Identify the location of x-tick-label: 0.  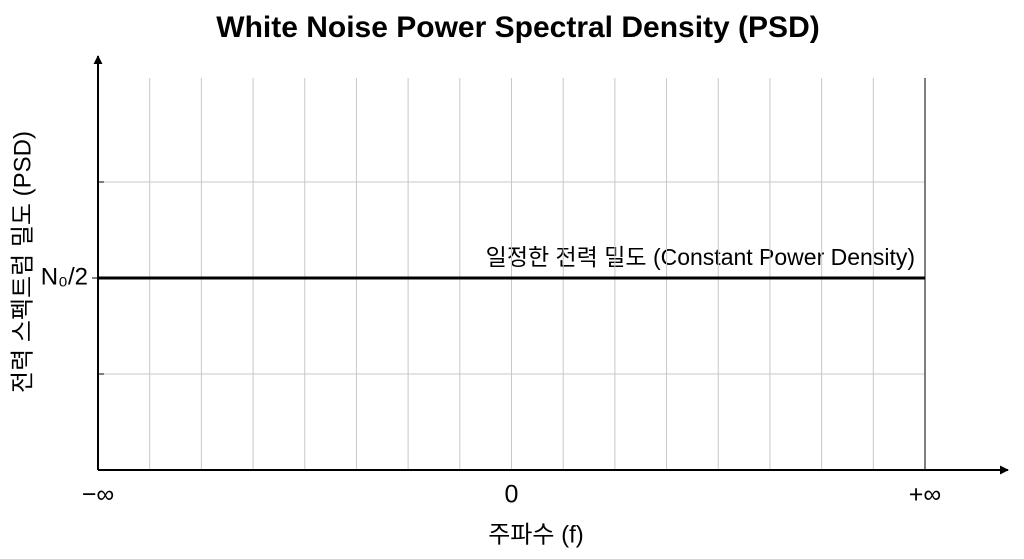
(512, 495).